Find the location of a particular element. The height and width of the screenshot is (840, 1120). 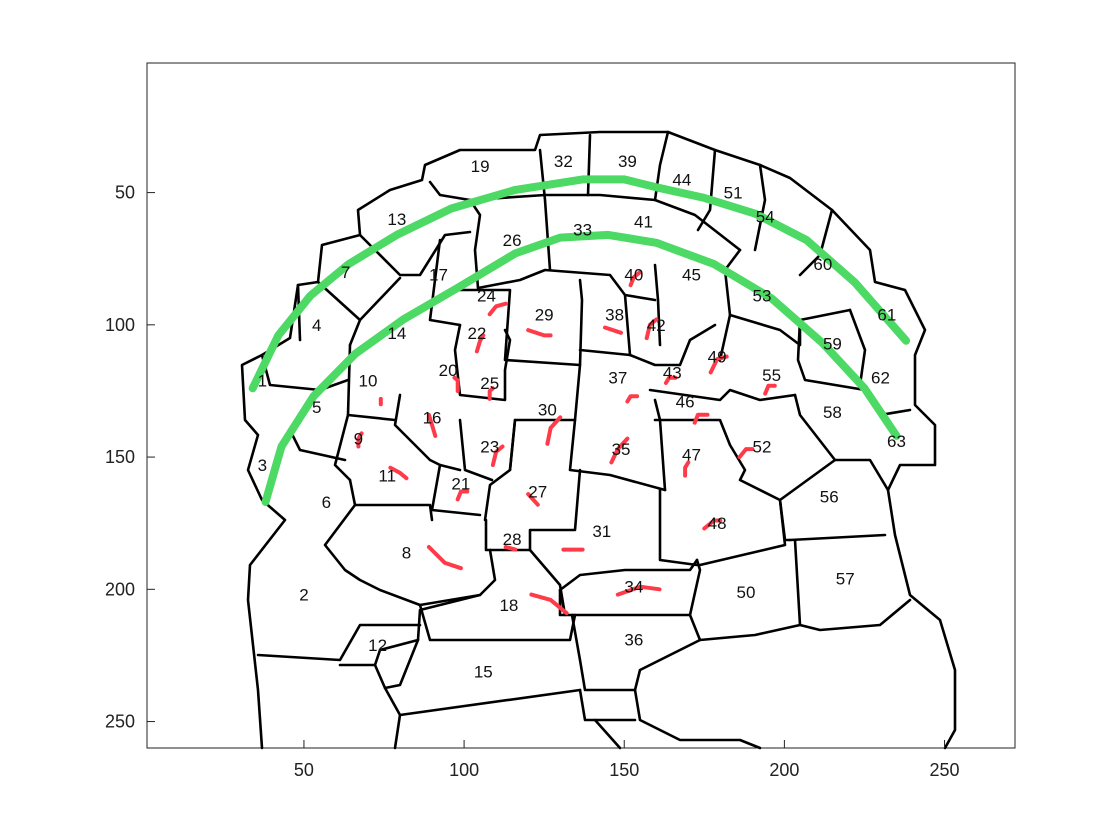

cell-label: 38 is located at coordinates (614, 314).